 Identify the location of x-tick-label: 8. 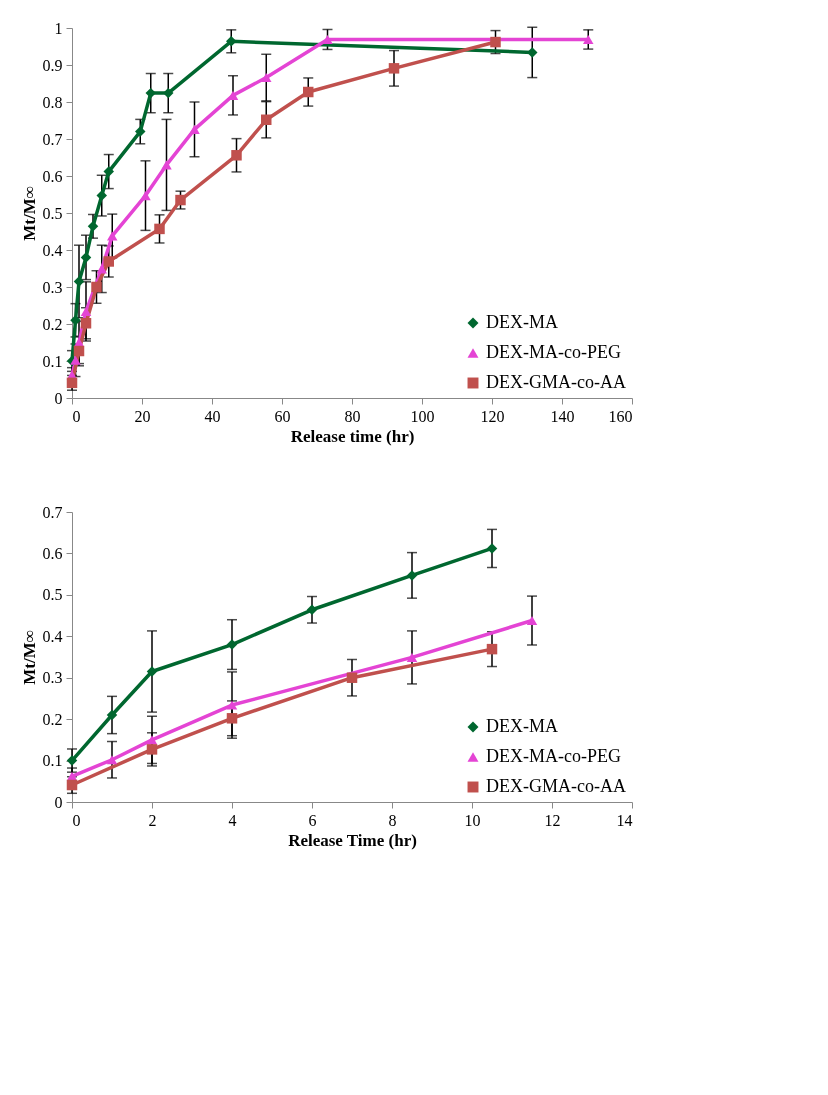
(392, 820).